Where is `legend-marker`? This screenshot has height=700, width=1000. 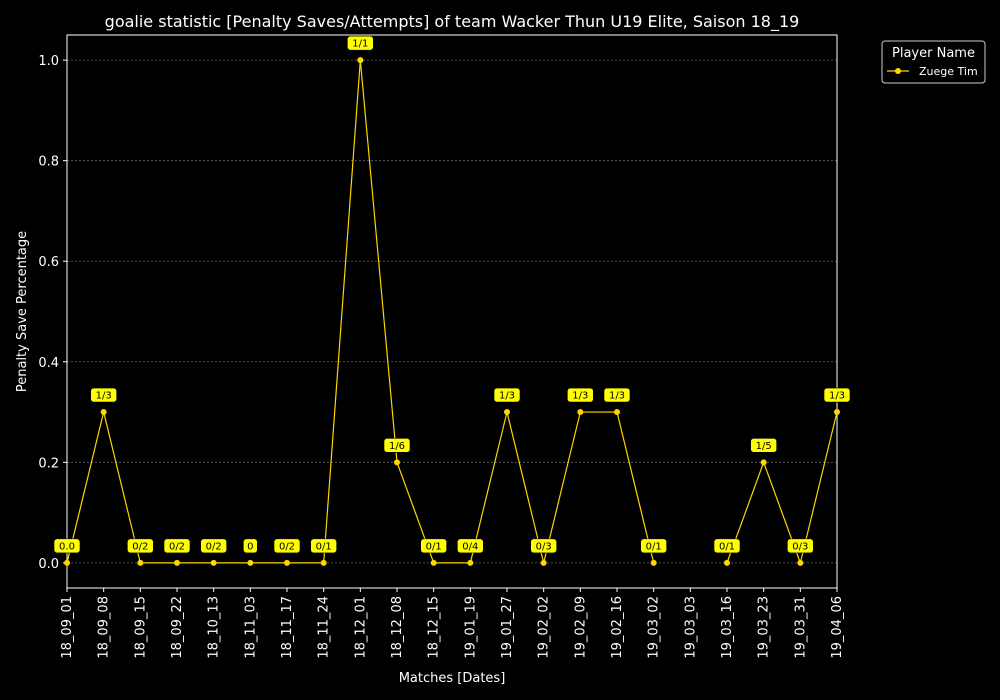 legend-marker is located at coordinates (898, 71).